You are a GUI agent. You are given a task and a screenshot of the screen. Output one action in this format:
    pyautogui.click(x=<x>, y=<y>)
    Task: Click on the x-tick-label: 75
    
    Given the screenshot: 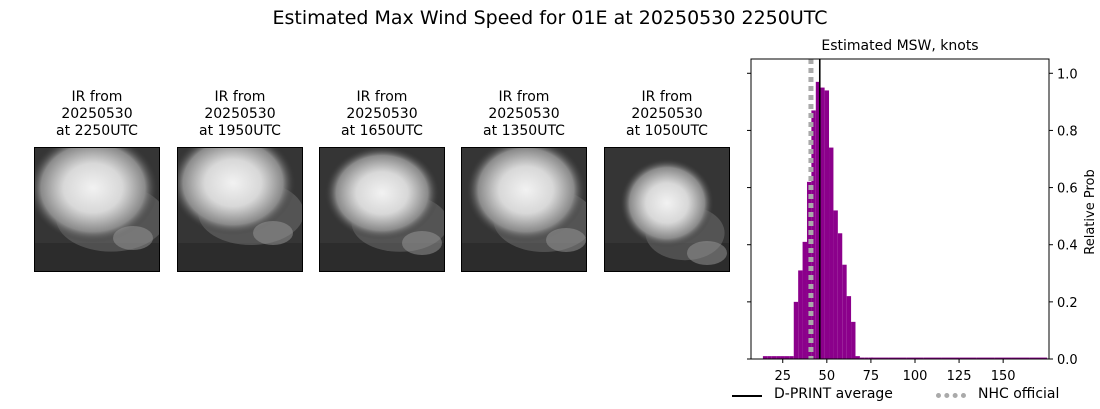 What is the action you would take?
    pyautogui.click(x=871, y=376)
    